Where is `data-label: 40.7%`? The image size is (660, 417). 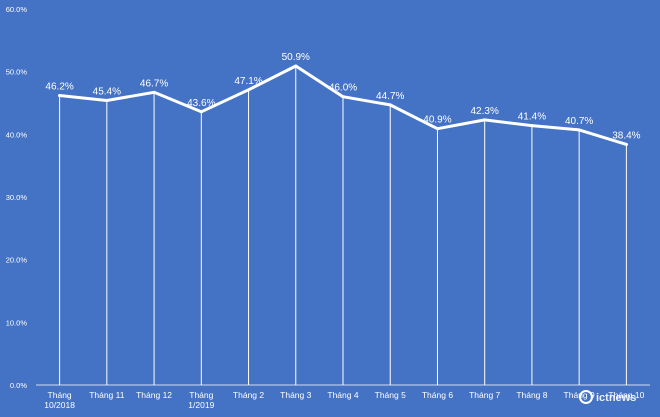
data-label: 40.7% is located at coordinates (579, 121).